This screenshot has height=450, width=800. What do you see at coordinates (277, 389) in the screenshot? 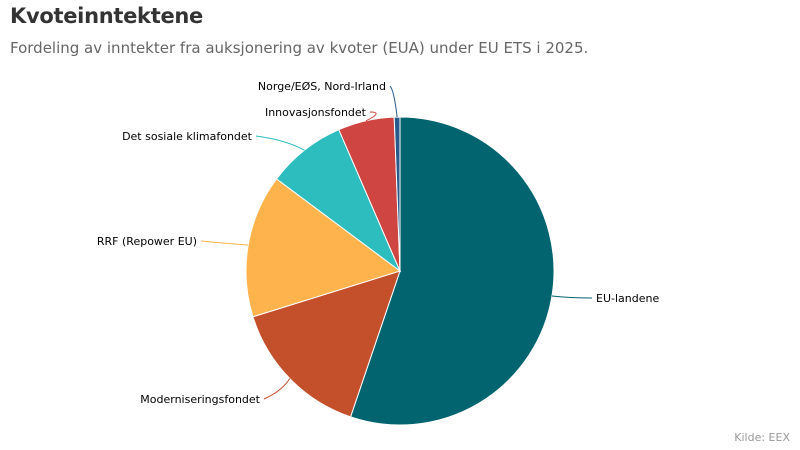
I see `leader-line-moderniseringsfondet` at bounding box center [277, 389].